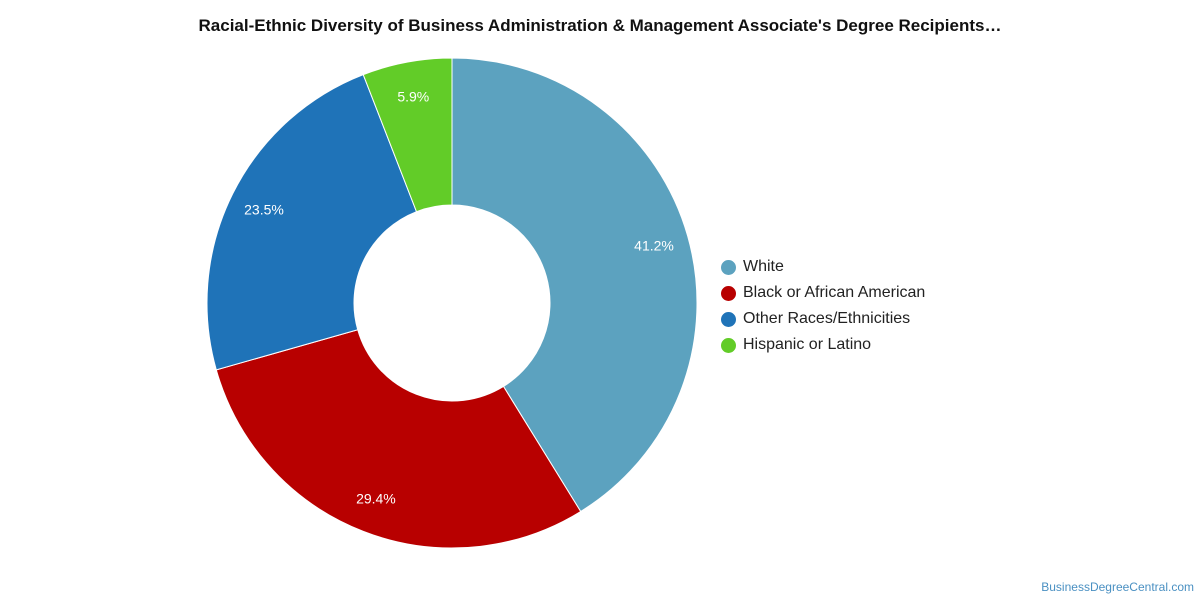 This screenshot has width=1200, height=600. Describe the element at coordinates (827, 318) in the screenshot. I see `legend-label: Other Races/Ethnicities` at that location.